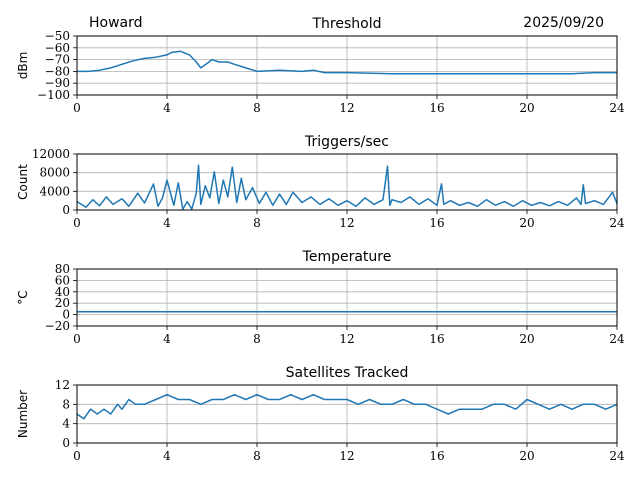  Describe the element at coordinates (563, 23) in the screenshot. I see `report-date: 2025/09/20` at that location.